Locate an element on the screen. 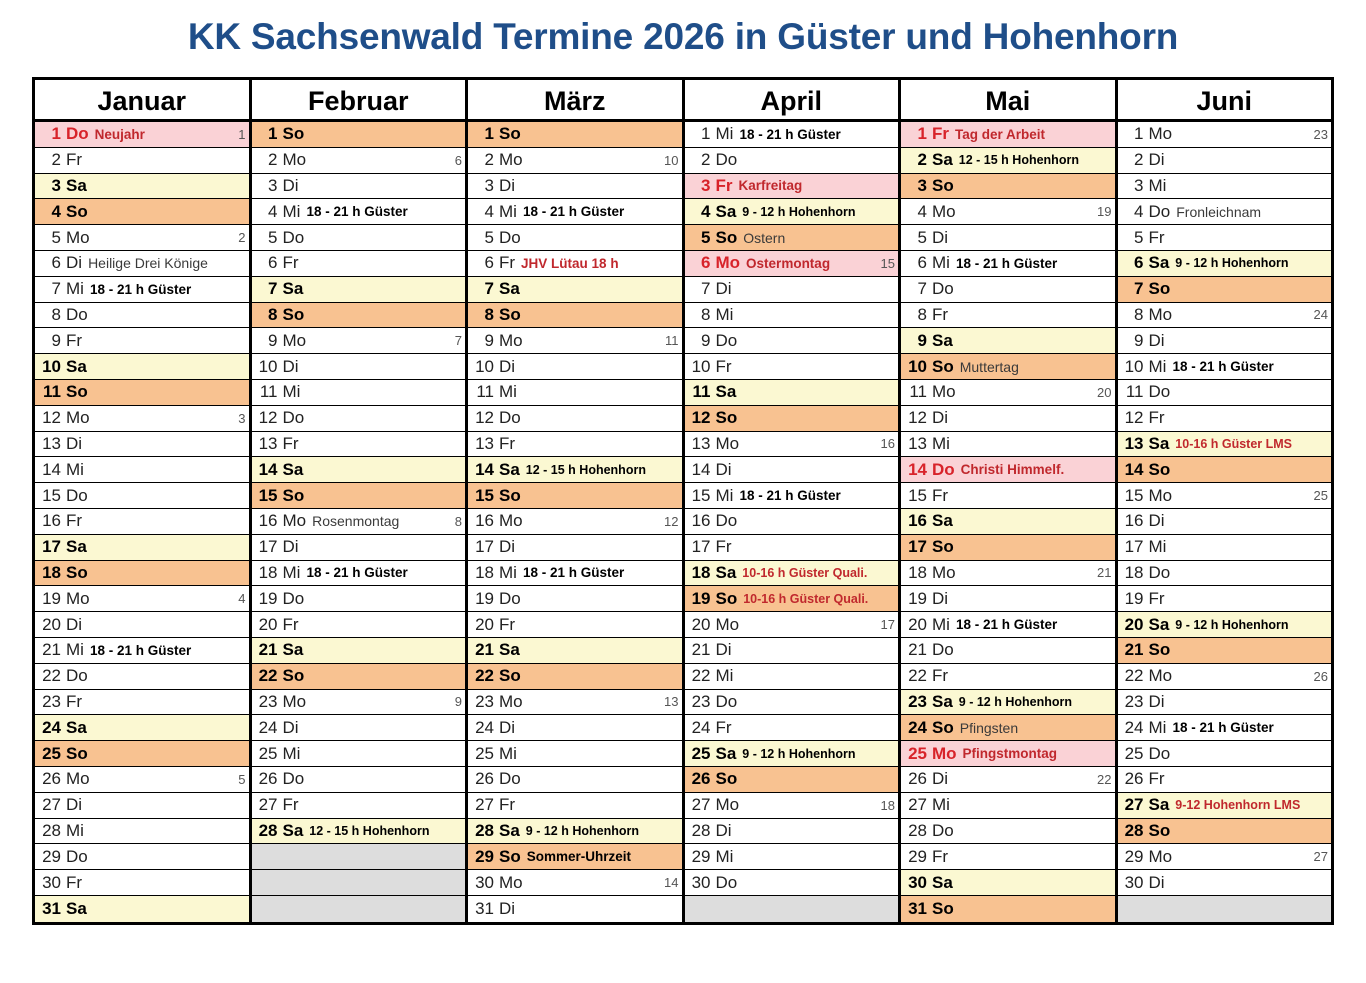 This screenshot has height=983, width=1366. day-row: 11 Sa is located at coordinates (791, 392).